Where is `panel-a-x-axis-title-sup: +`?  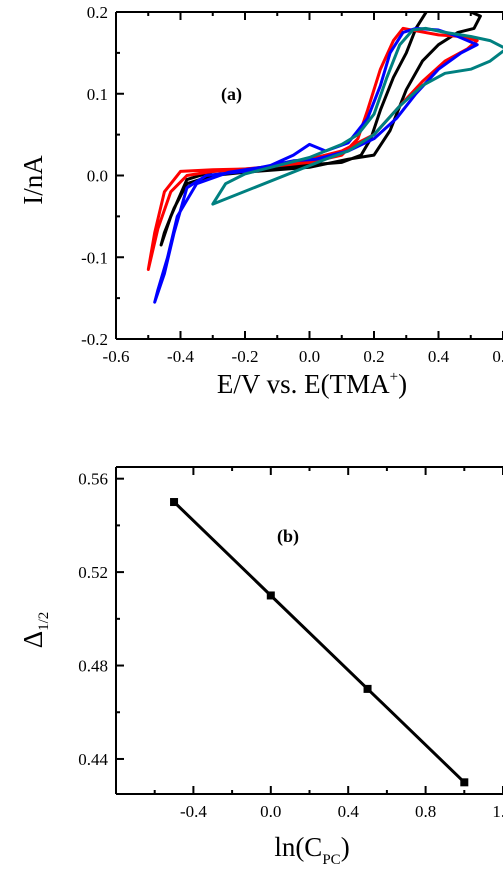 panel-a-x-axis-title-sup: + is located at coordinates (394, 377).